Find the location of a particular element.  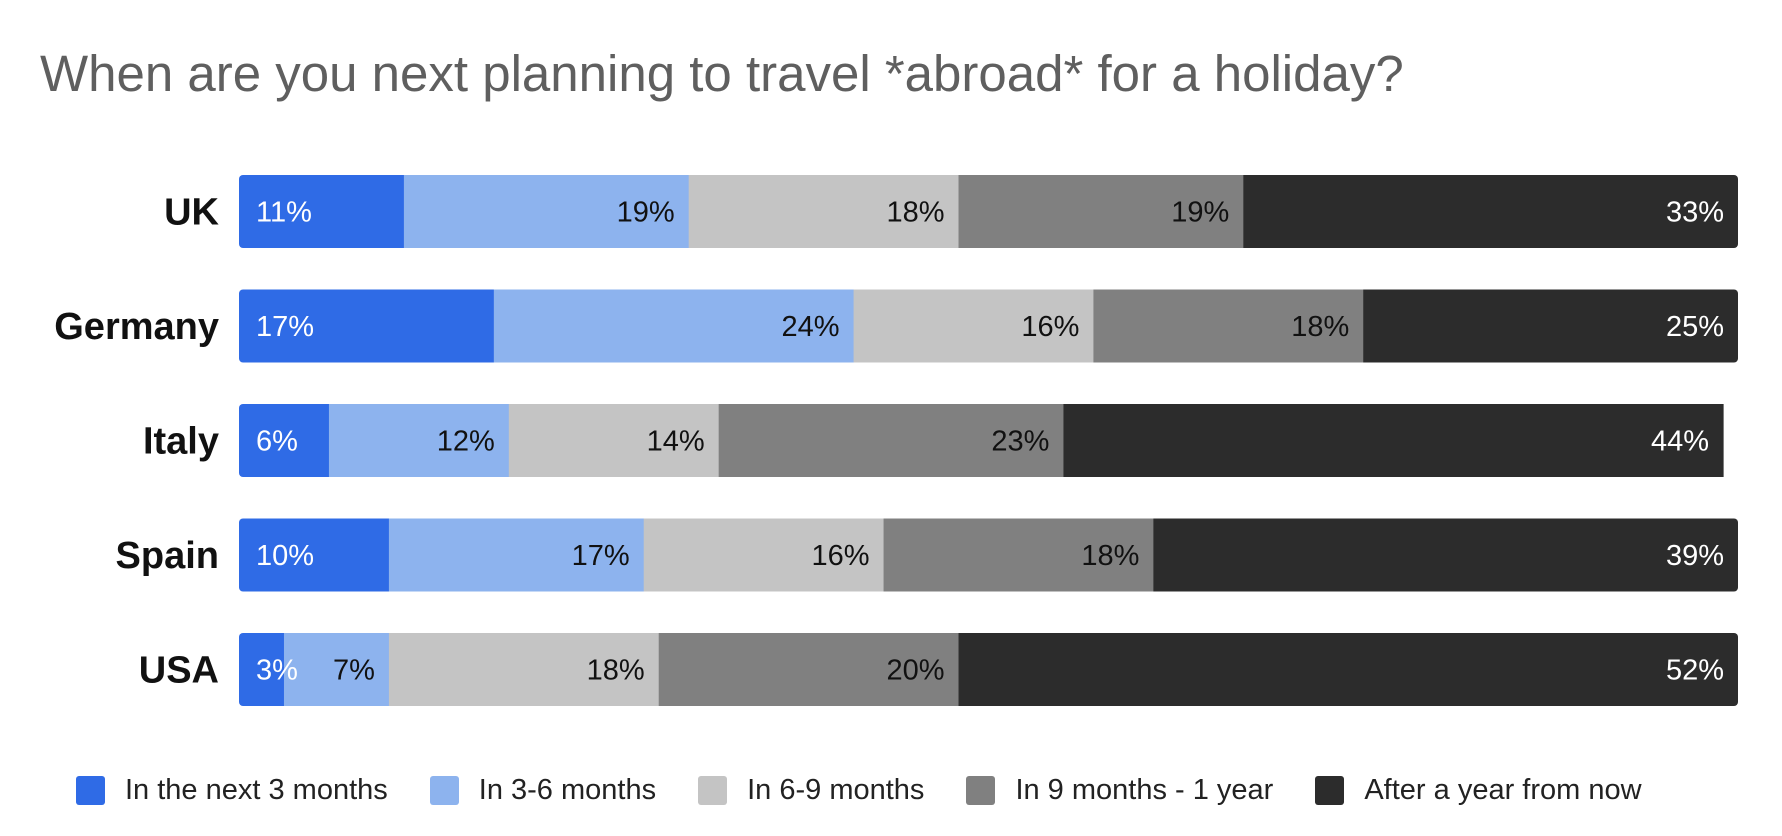

legend-item: In the next 3 months is located at coordinates (232, 790).